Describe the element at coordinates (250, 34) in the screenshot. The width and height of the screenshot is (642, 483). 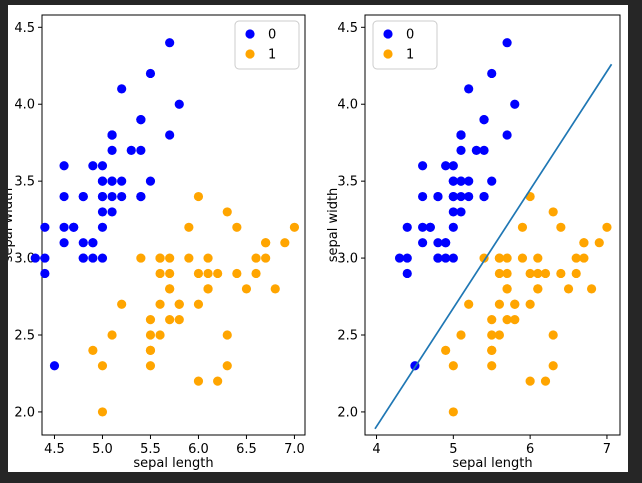
I see `legend-marker` at that location.